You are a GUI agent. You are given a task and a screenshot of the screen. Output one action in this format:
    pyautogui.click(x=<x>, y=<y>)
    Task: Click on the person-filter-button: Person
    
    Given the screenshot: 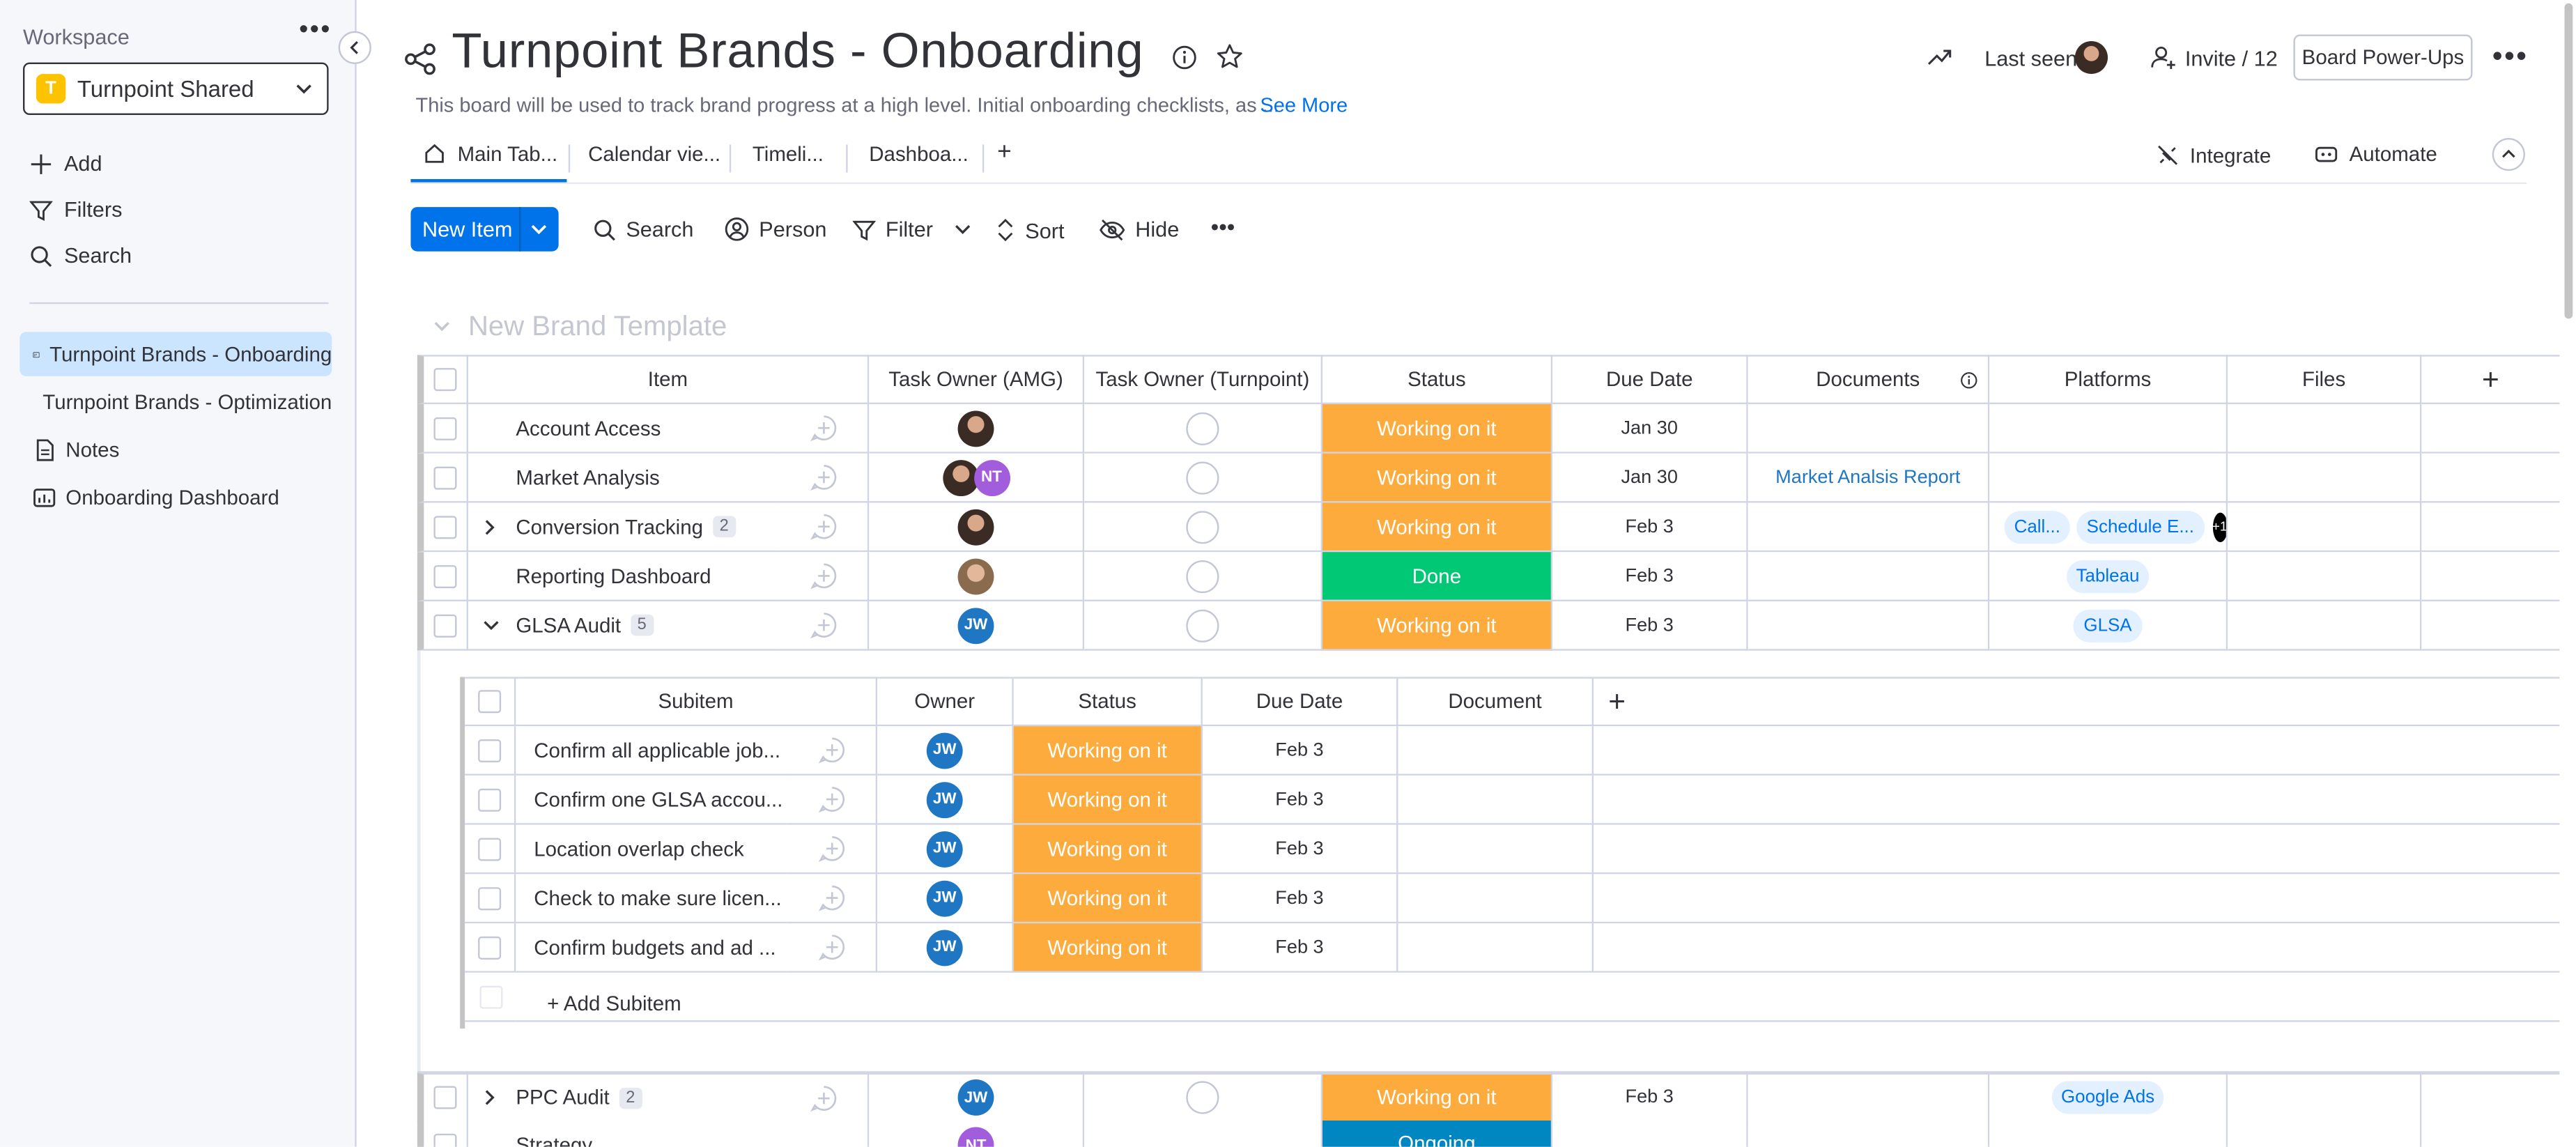 What is the action you would take?
    pyautogui.click(x=775, y=229)
    